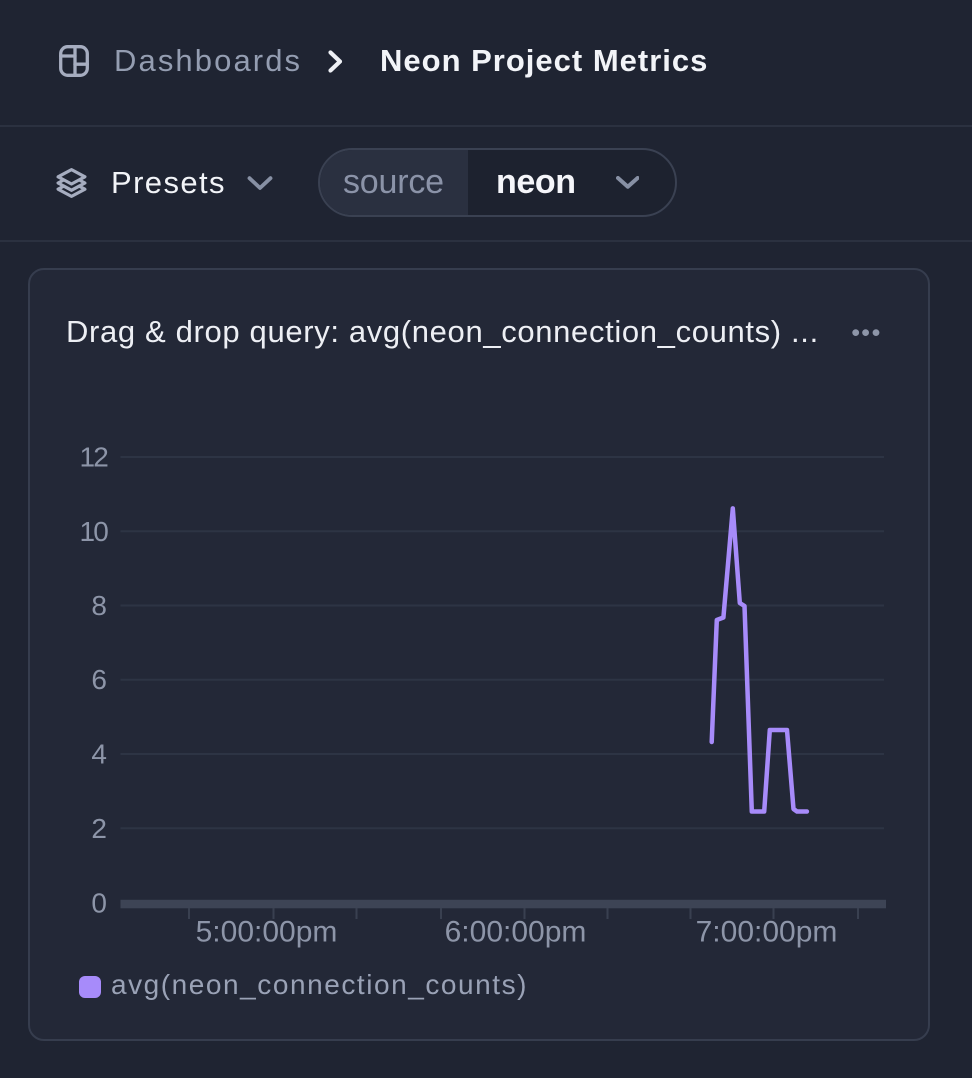 Image resolution: width=972 pixels, height=1078 pixels. What do you see at coordinates (267, 932) in the screenshot?
I see `svg-text: 5:00:00pm` at bounding box center [267, 932].